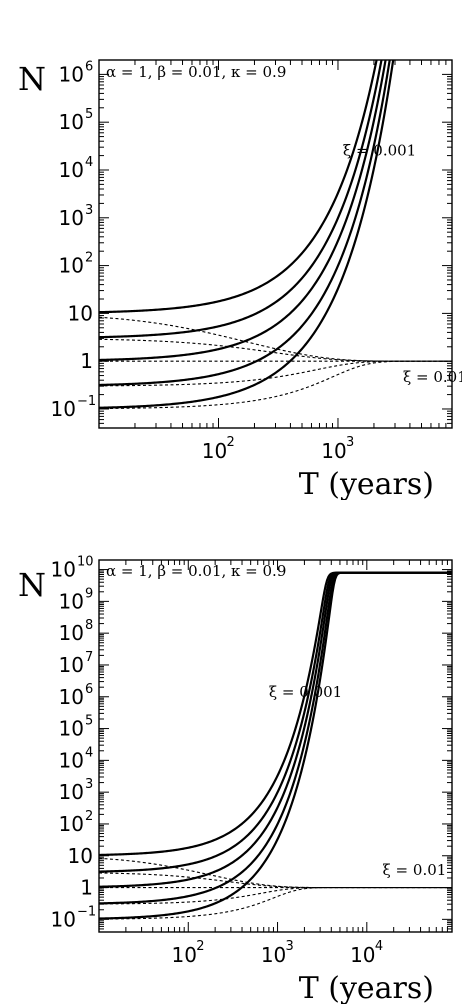 Image resolution: width=462 pixels, height=1004 pixels. I want to click on y-tick-label: 10 8, so click(76, 631).